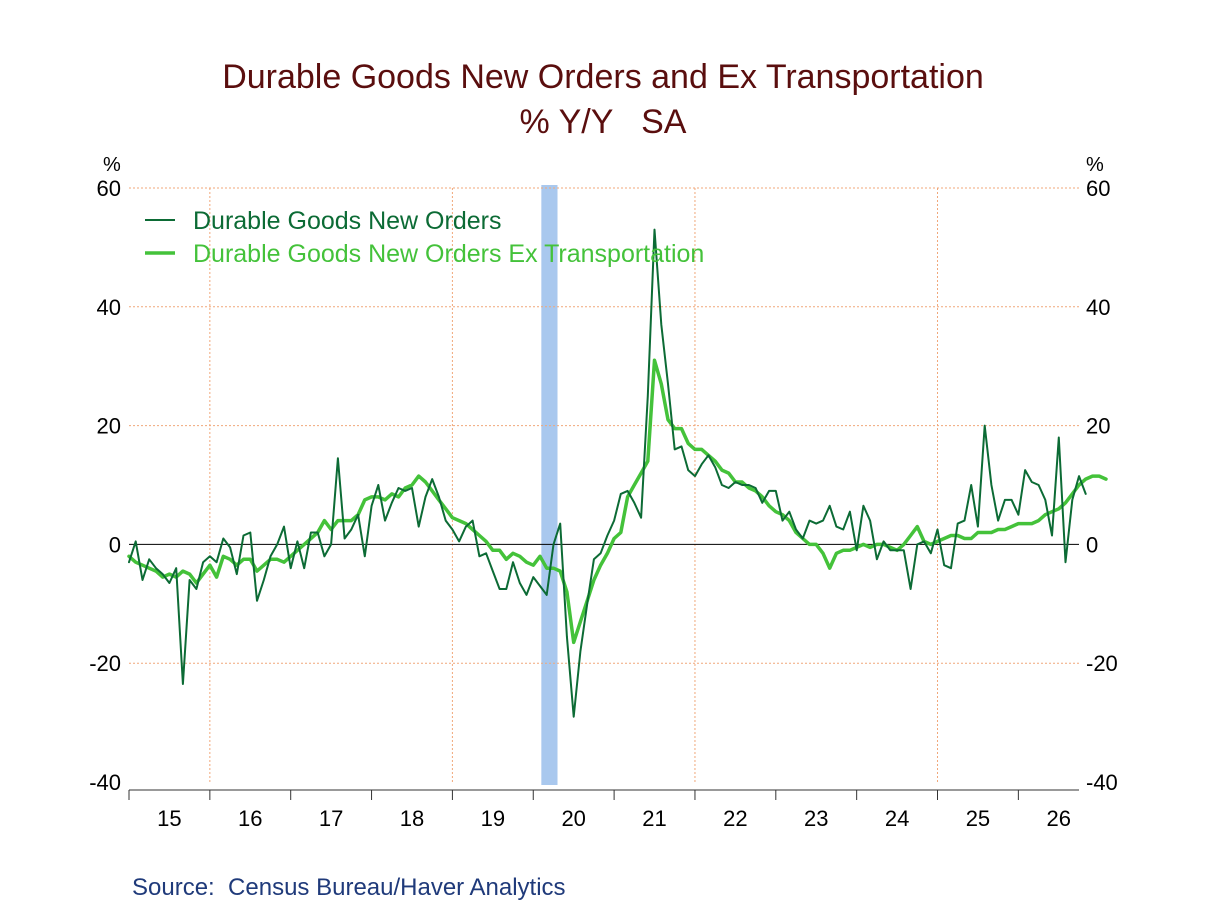  I want to click on x-tick-label: 23, so click(816, 818).